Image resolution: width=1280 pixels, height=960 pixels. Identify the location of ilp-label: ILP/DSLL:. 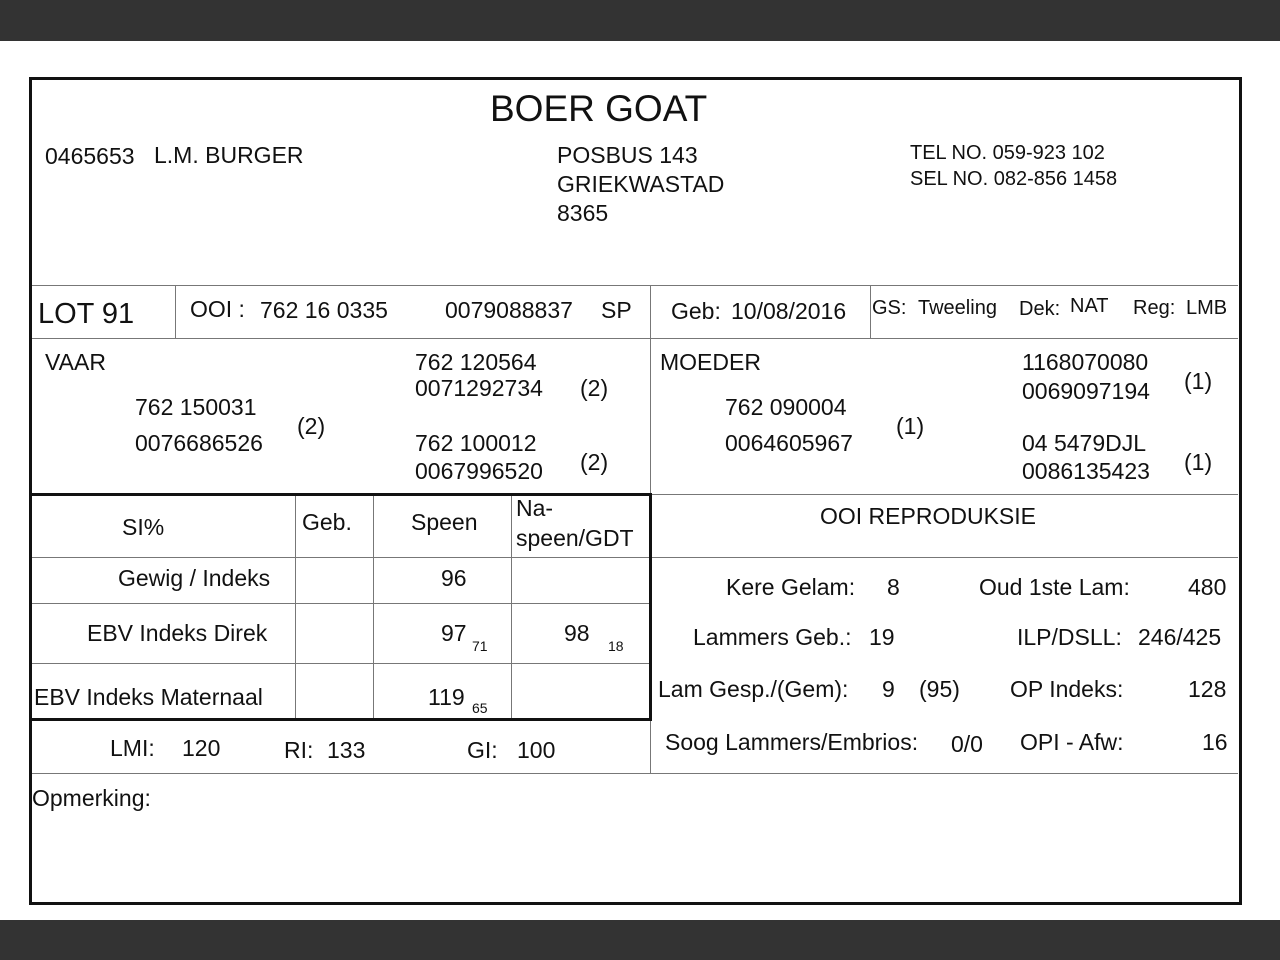
(1069, 637).